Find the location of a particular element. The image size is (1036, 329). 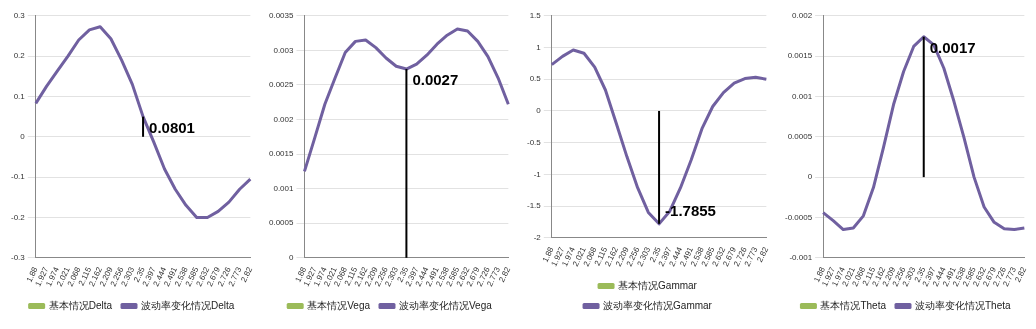

y-tick-label: -0.0005 is located at coordinates (798, 217).